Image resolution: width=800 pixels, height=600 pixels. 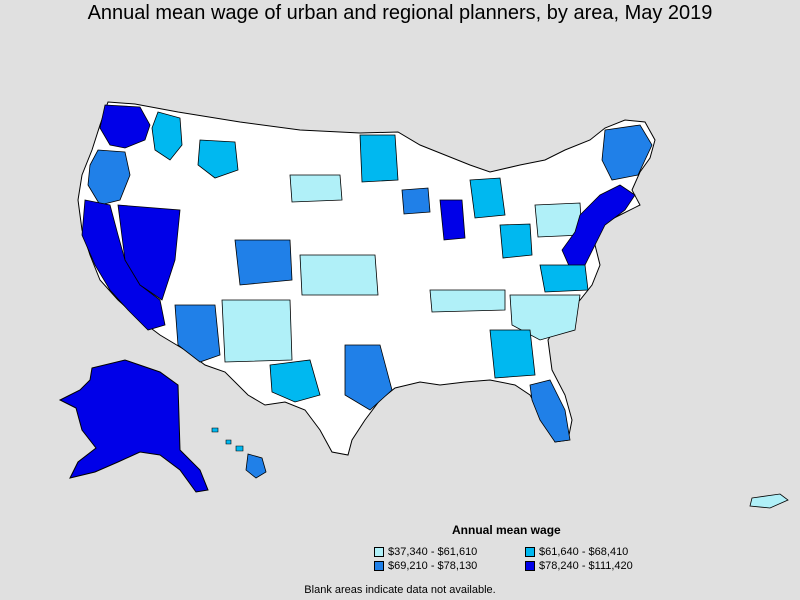 What do you see at coordinates (584, 552) in the screenshot?
I see `legend-label-2: $61,640 - $68,410` at bounding box center [584, 552].